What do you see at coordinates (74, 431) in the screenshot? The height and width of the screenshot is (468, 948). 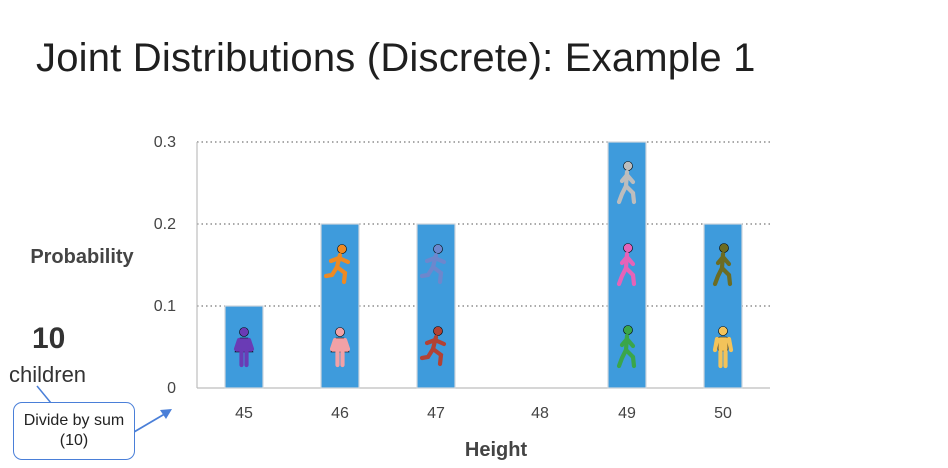 I see `divide-callout: Divide by sum (10)` at bounding box center [74, 431].